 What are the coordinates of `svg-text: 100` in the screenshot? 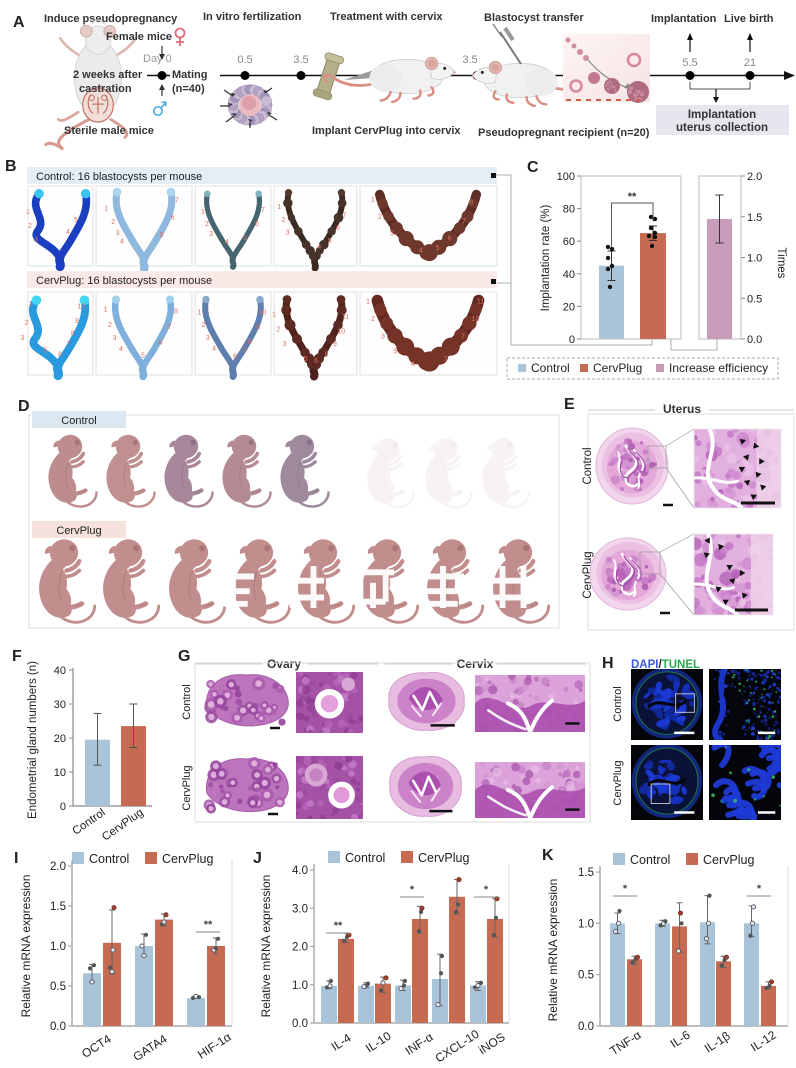 It's located at (566, 177).